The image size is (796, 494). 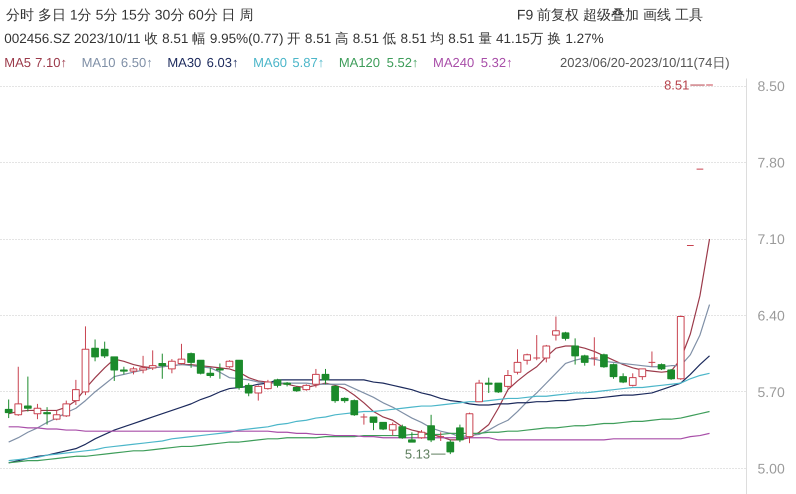 What do you see at coordinates (270, 62) in the screenshot?
I see `text: MA60` at bounding box center [270, 62].